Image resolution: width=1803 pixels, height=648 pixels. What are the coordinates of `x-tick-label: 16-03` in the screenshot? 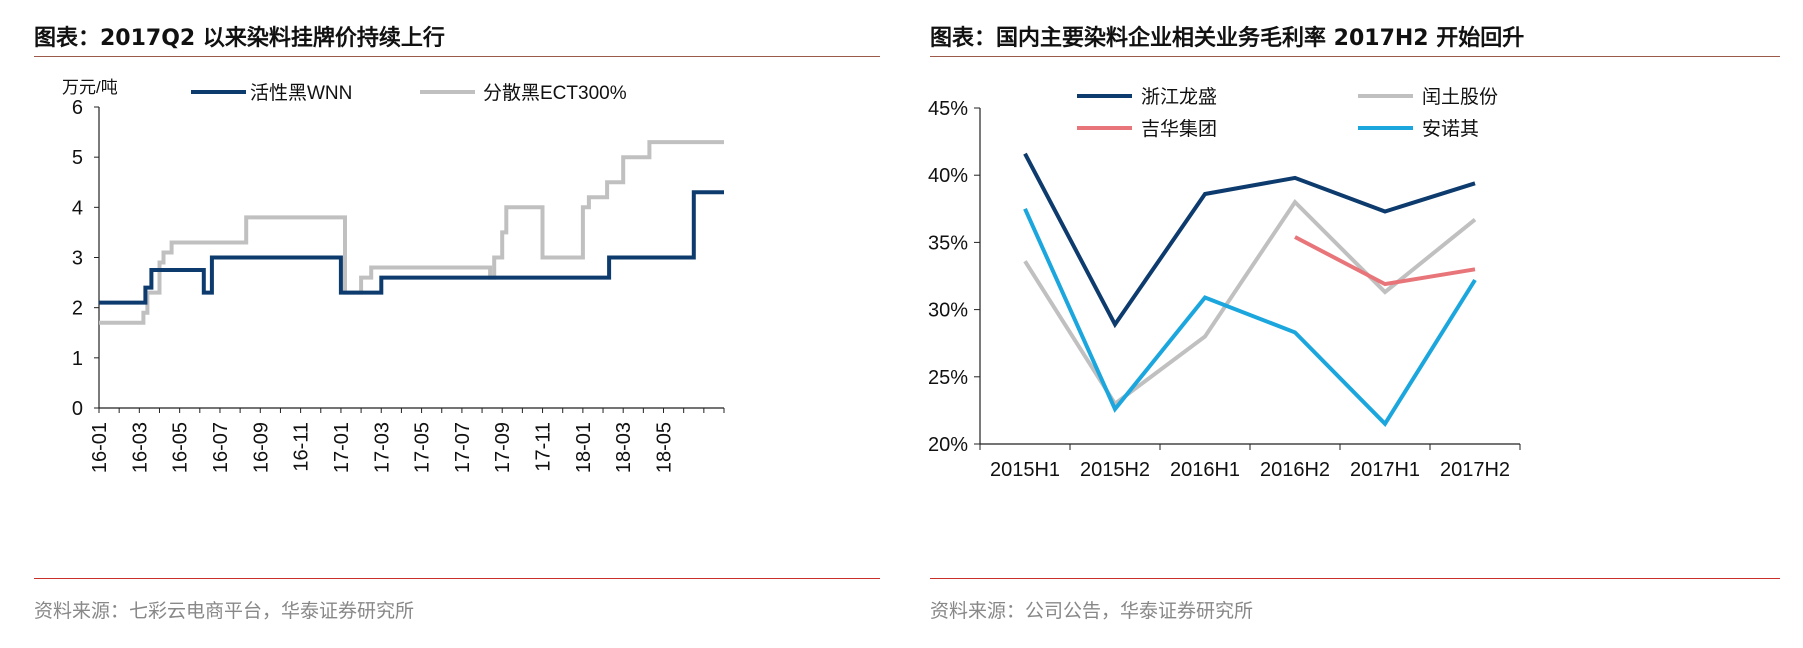 It's located at (140, 447).